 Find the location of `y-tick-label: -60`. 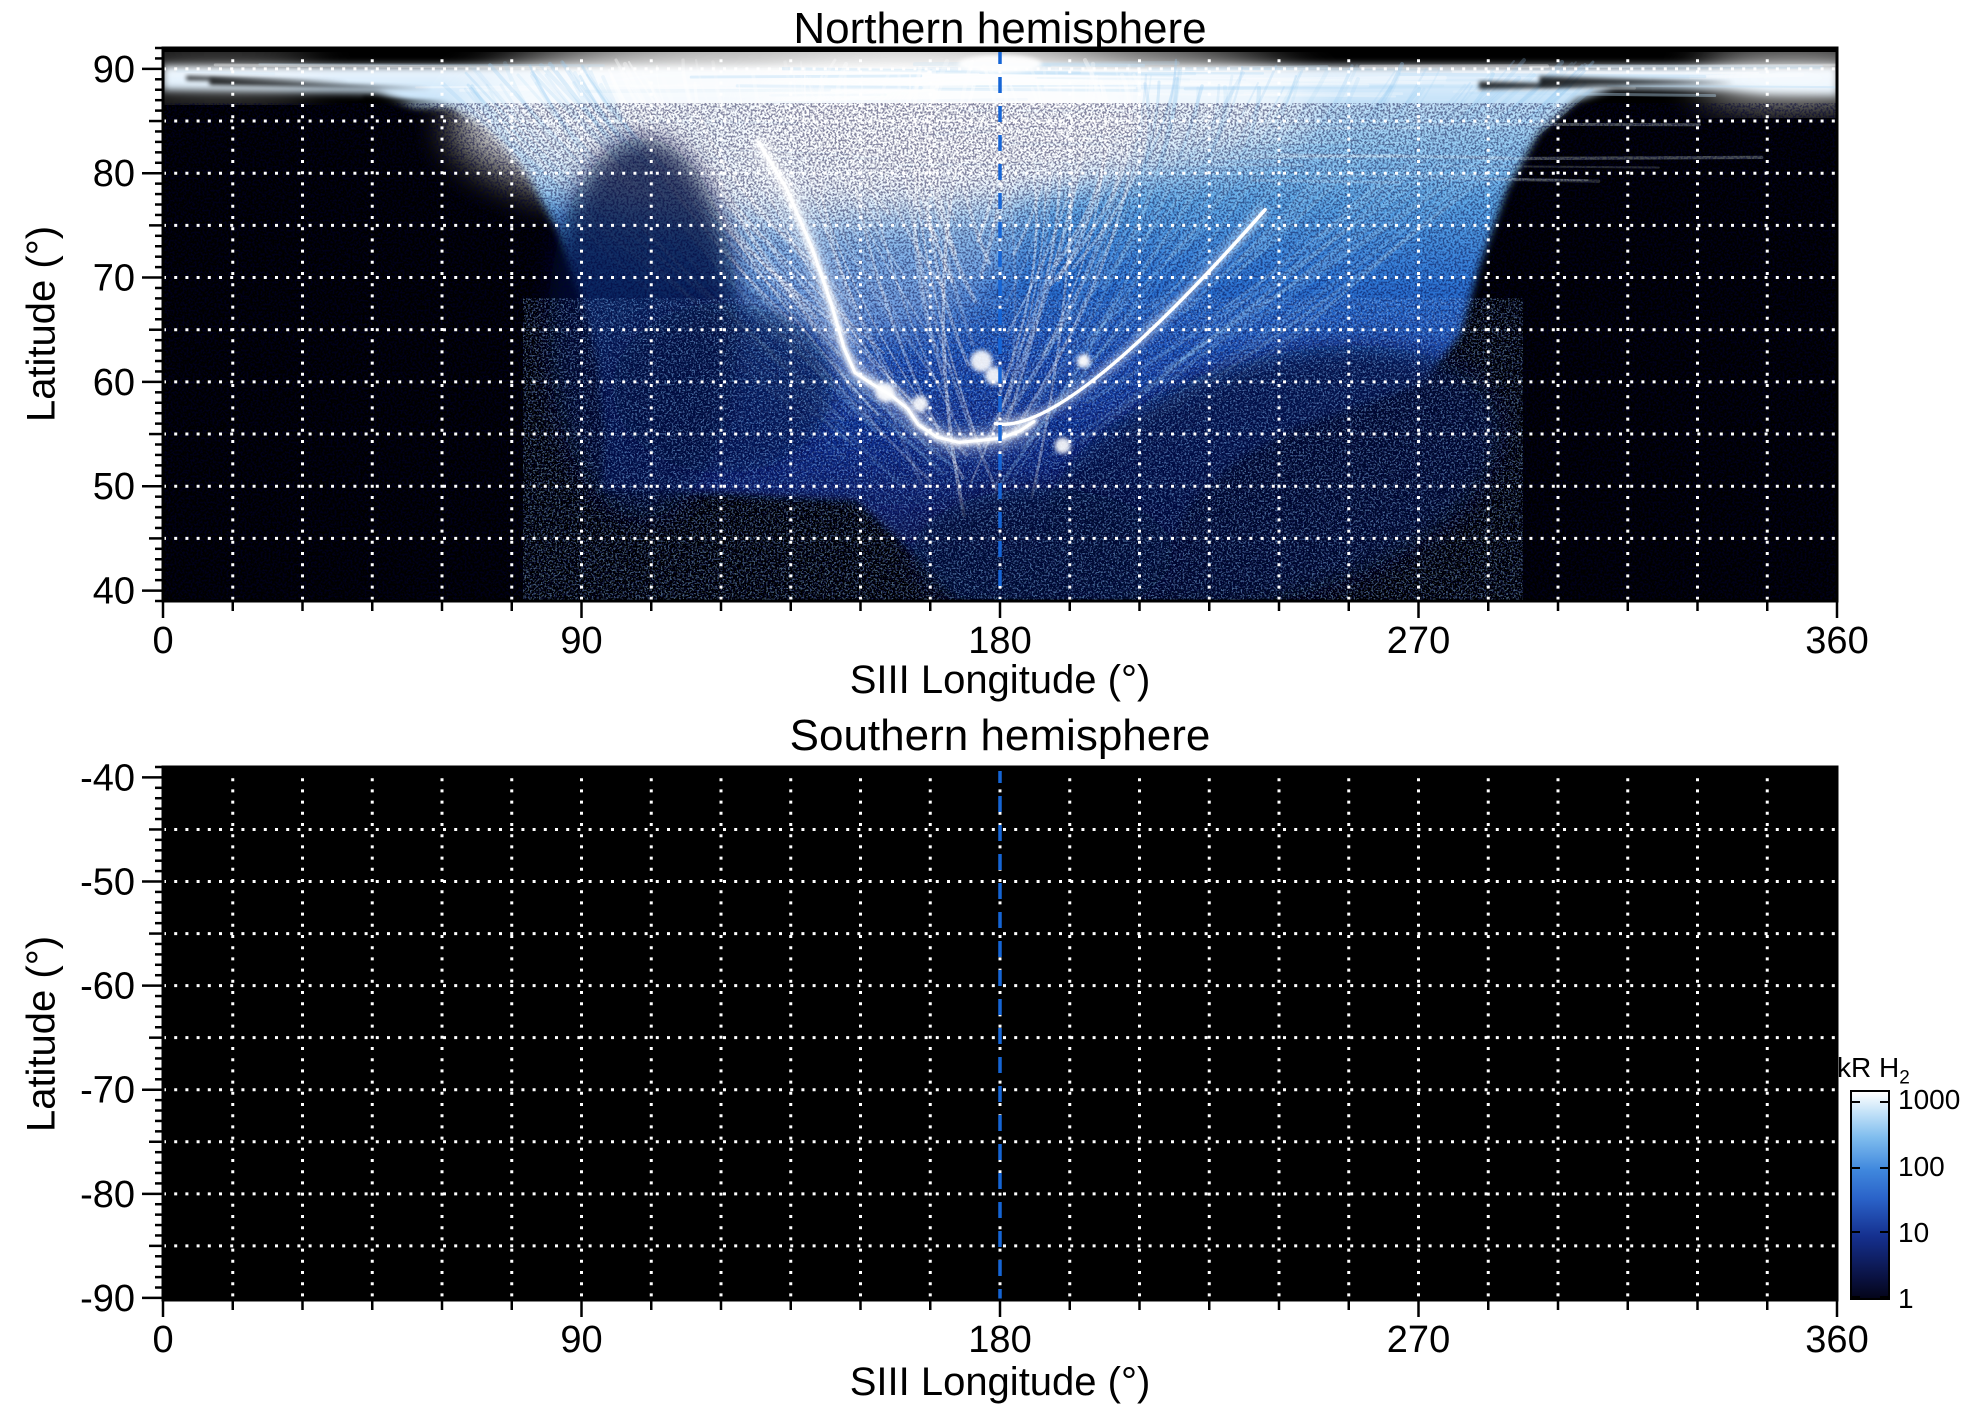

y-tick-label: -60 is located at coordinates (107, 987).